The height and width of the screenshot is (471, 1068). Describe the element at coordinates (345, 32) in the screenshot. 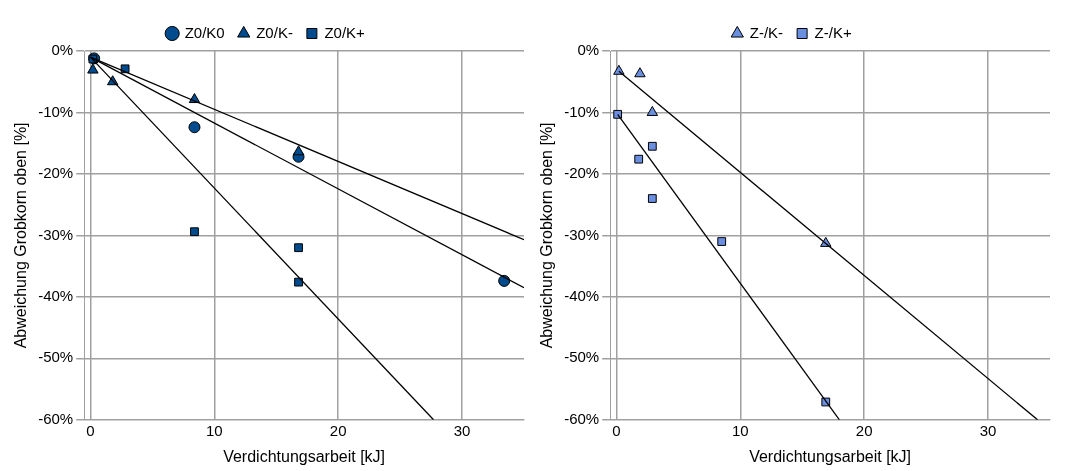

I see `legend-label: Z0/K+` at that location.